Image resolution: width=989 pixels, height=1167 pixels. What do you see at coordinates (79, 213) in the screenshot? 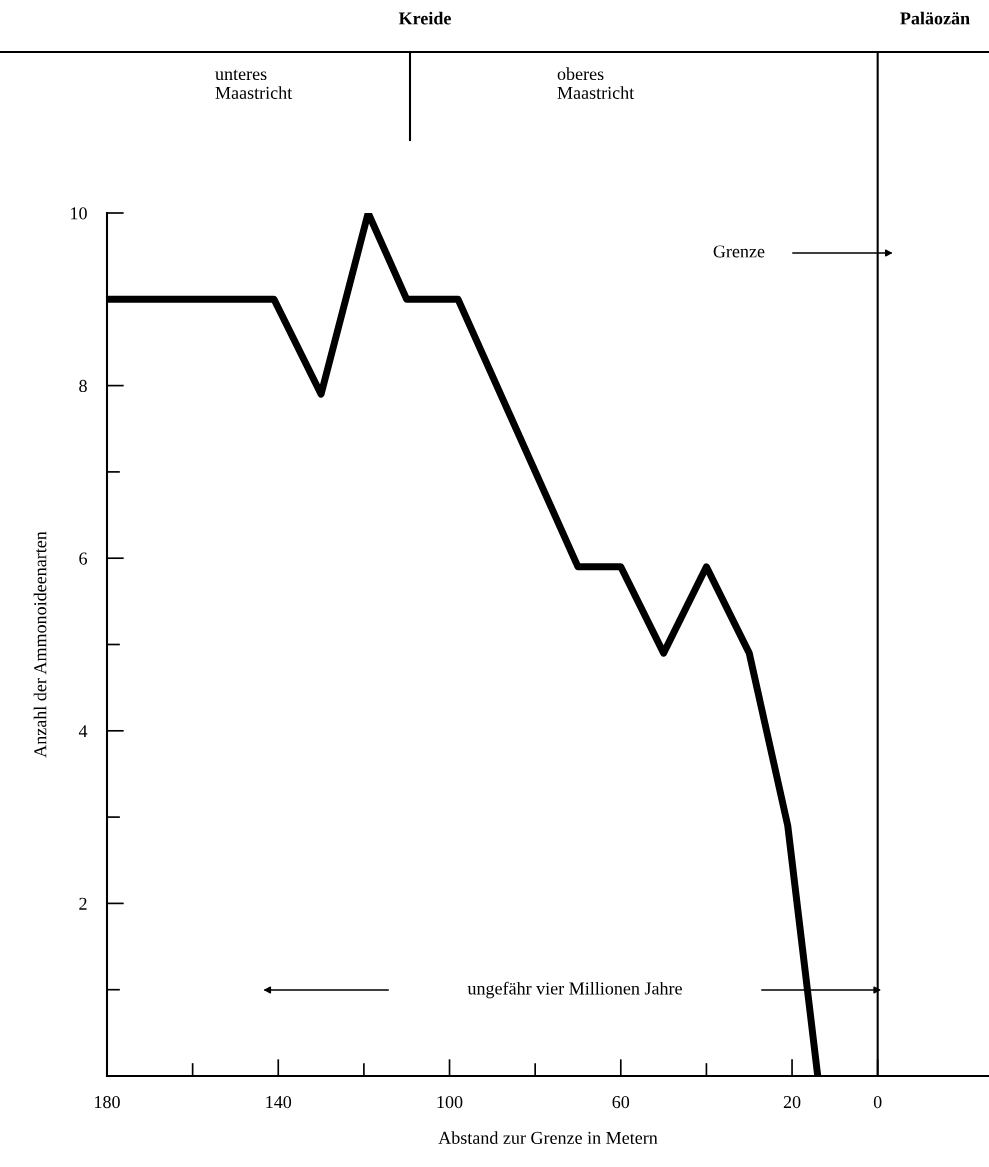
I see `y-tick-label: 10` at bounding box center [79, 213].